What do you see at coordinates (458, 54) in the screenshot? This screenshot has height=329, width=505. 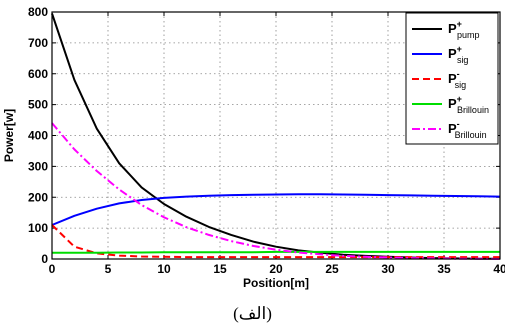 I see `legend-label: P+ sig` at bounding box center [458, 54].